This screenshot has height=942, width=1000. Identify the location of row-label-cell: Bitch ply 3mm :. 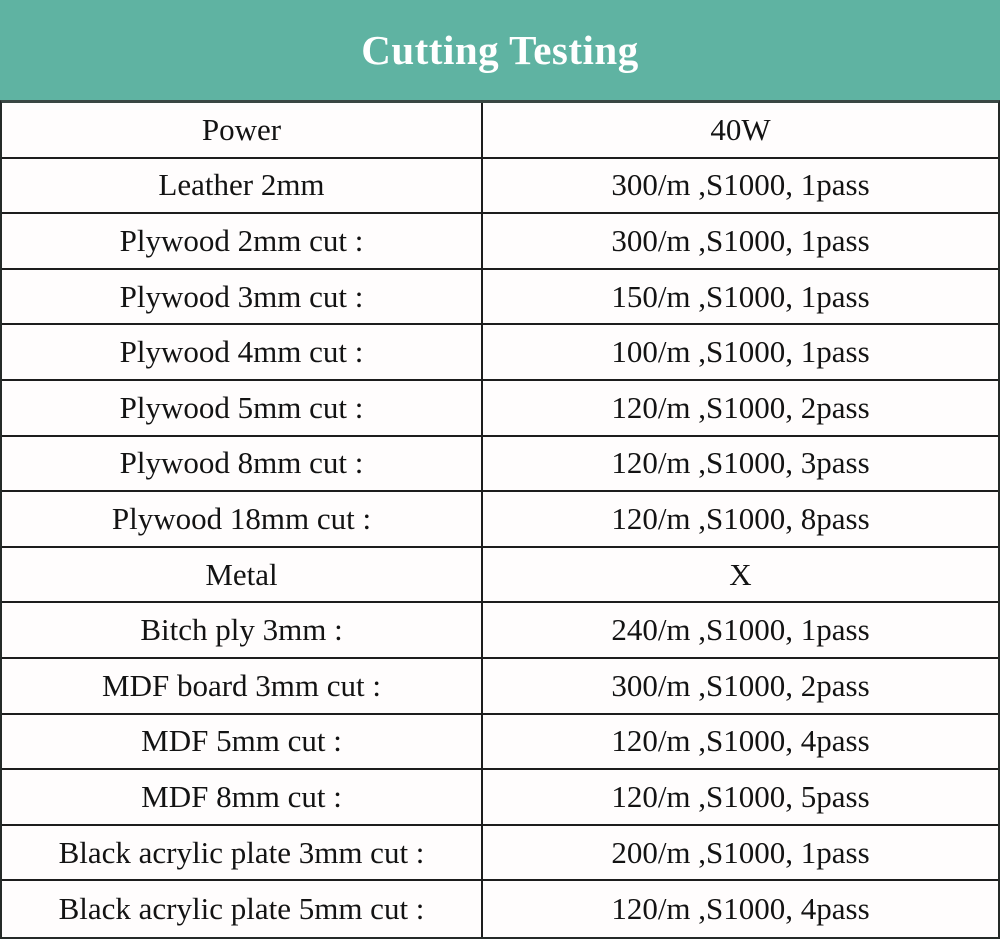
(242, 630).